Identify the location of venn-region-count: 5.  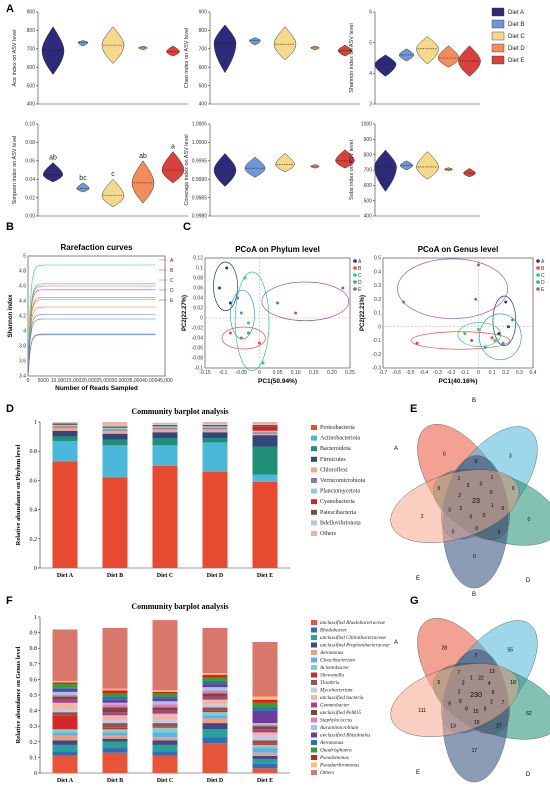
(439, 683).